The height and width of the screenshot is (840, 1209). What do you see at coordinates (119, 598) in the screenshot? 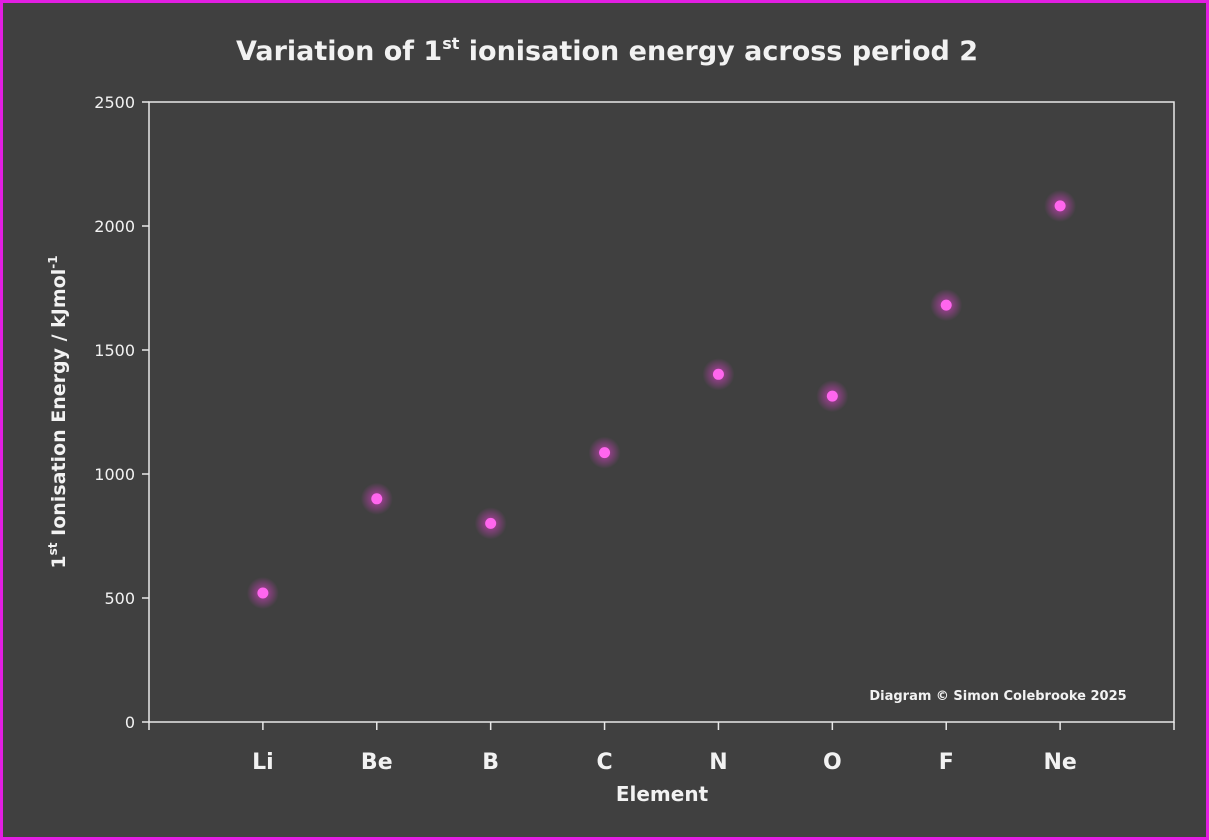
I see `y-tick-label: 500` at bounding box center [119, 598].